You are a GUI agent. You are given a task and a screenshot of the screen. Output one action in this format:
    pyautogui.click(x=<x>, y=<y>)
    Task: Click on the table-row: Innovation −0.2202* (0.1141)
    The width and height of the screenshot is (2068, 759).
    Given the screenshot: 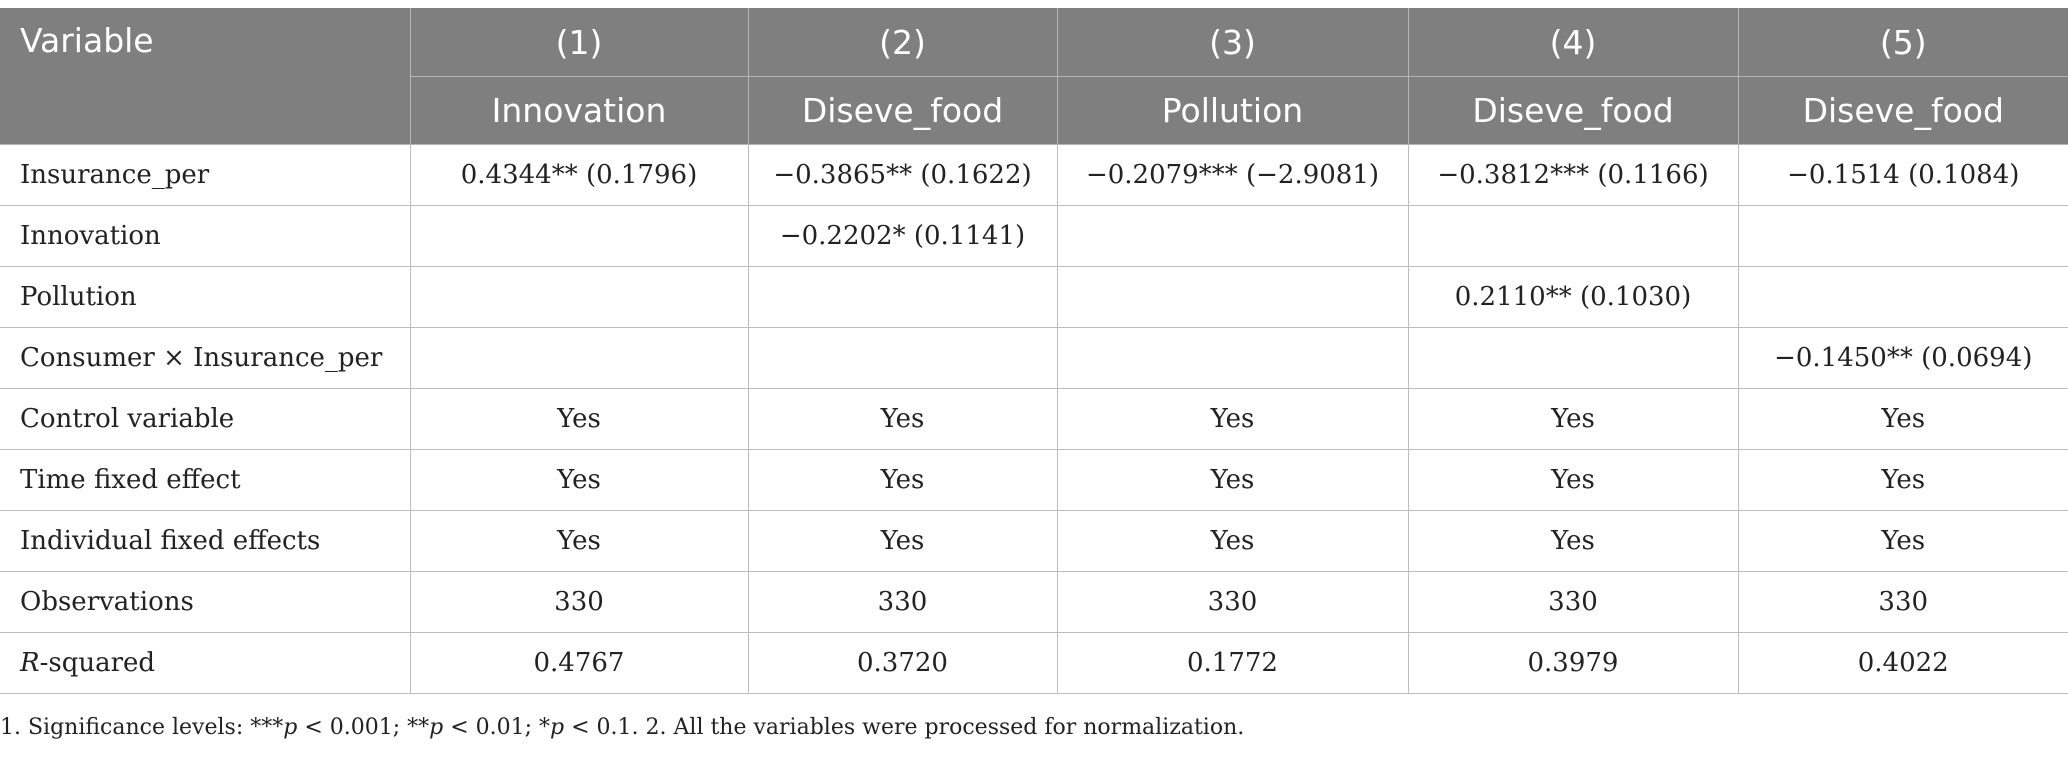 What is the action you would take?
    pyautogui.click(x=1034, y=236)
    